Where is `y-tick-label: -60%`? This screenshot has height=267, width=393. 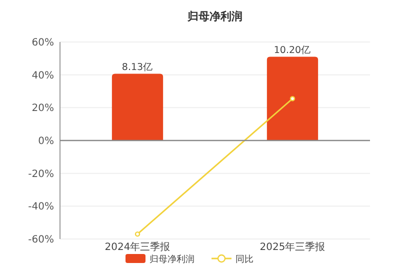
y-tick-label: -60% is located at coordinates (41, 240).